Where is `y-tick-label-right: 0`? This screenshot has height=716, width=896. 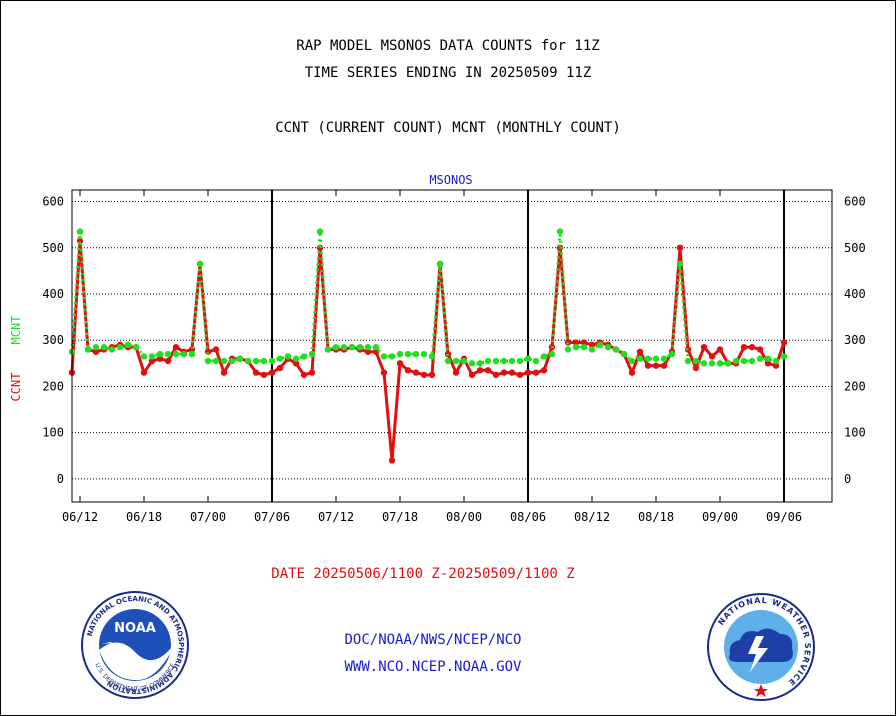
y-tick-label-right: 0 is located at coordinates (847, 479).